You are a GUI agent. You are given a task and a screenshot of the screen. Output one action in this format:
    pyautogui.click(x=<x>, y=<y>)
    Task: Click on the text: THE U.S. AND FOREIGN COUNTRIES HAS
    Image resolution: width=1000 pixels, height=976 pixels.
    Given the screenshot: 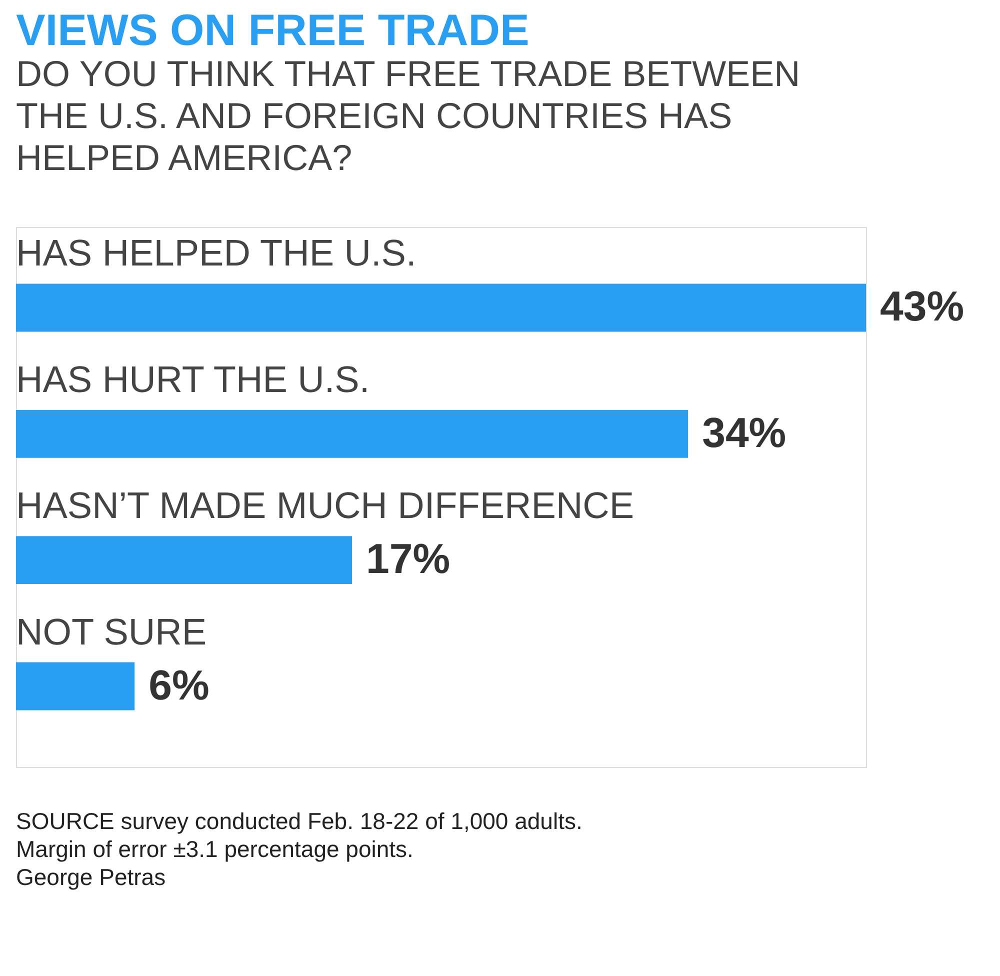 What is the action you would take?
    pyautogui.click(x=374, y=115)
    